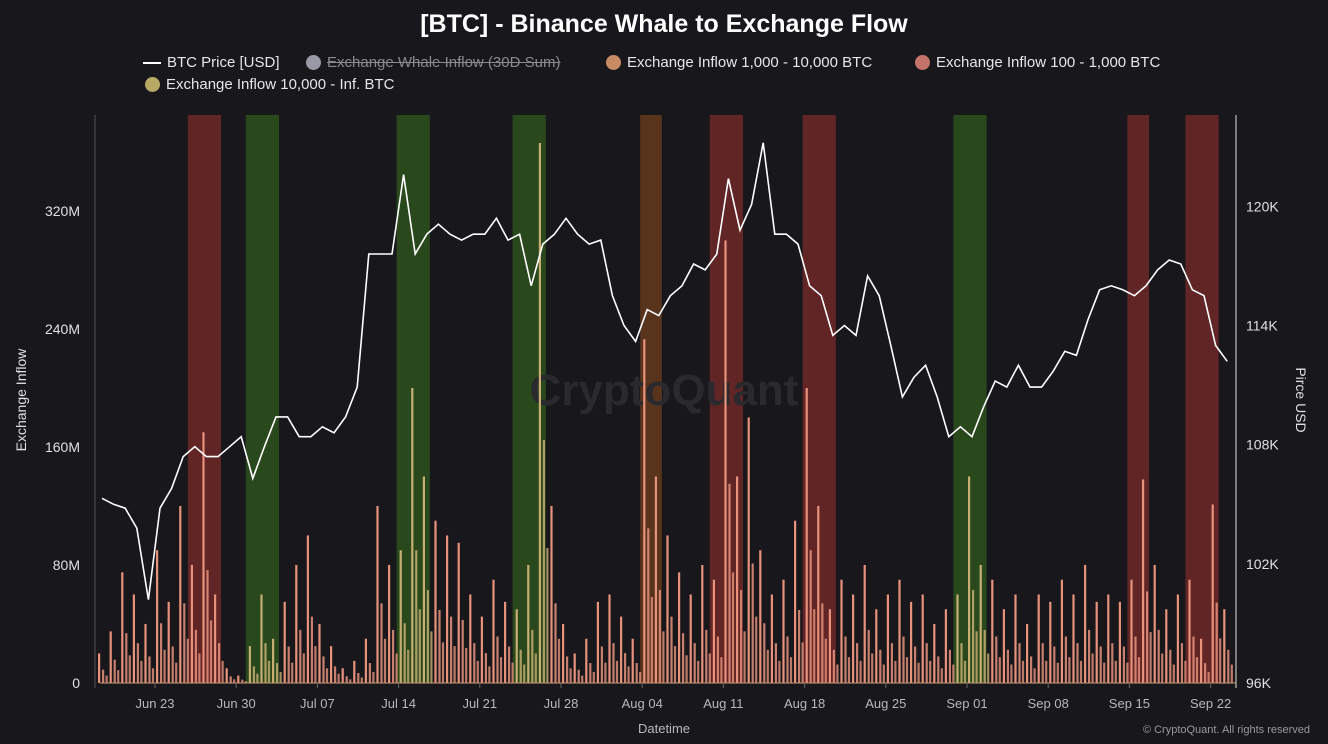 This screenshot has width=1328, height=744. What do you see at coordinates (1048, 703) in the screenshot?
I see `x-tick-label: Sep 08` at bounding box center [1048, 703].